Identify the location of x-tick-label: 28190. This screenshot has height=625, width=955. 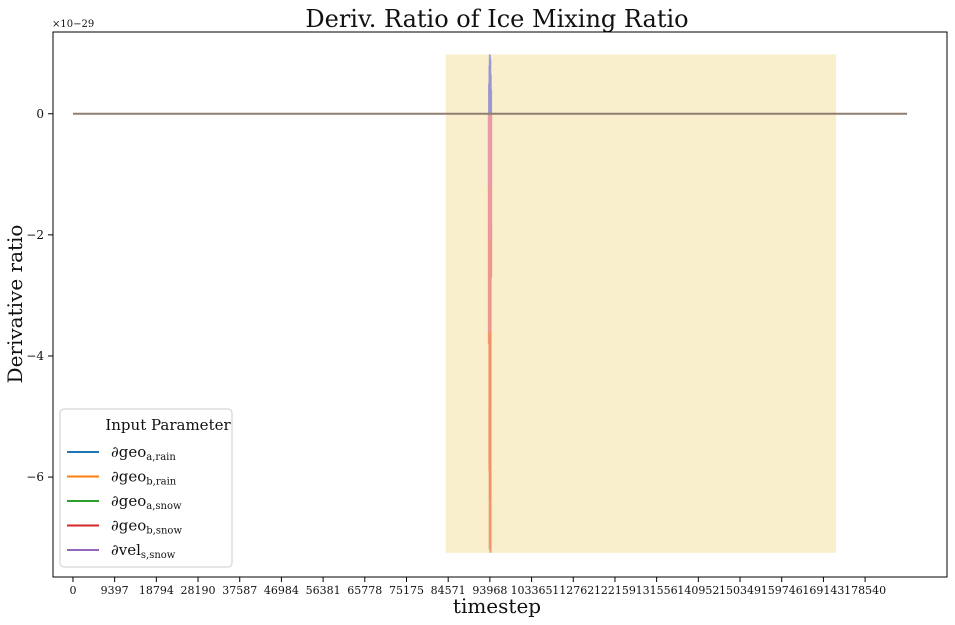
(198, 590).